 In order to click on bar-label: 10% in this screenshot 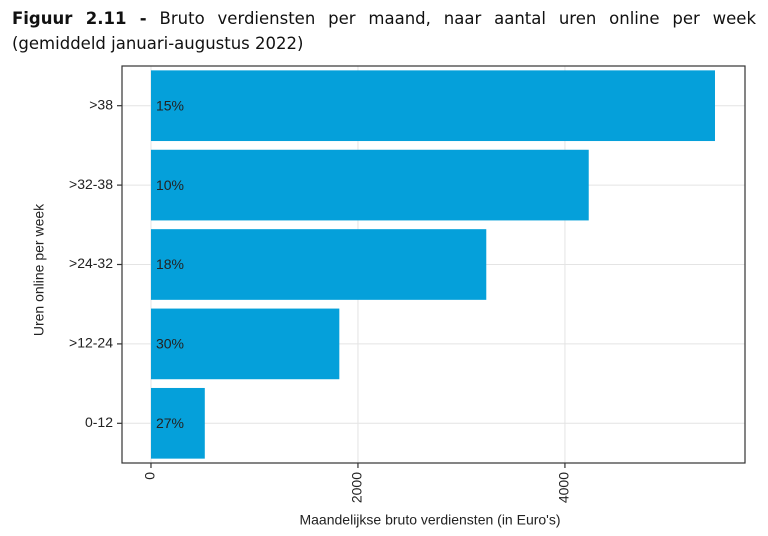, I will do `click(170, 185)`.